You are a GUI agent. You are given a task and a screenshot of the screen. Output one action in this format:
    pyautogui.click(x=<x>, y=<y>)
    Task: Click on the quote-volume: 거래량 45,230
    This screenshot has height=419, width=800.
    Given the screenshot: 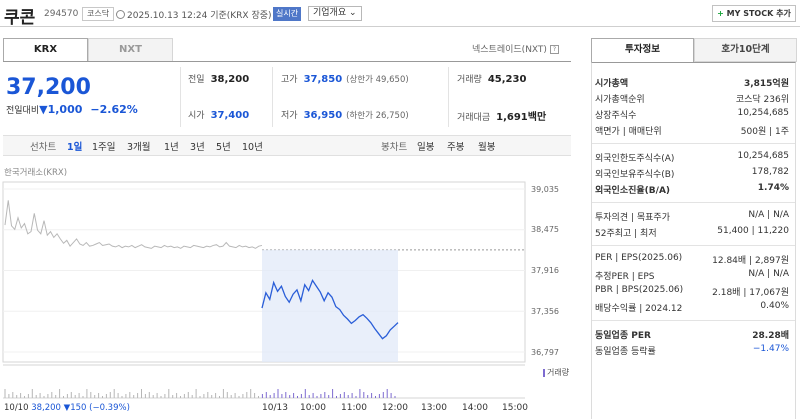 What is the action you would take?
    pyautogui.click(x=491, y=78)
    